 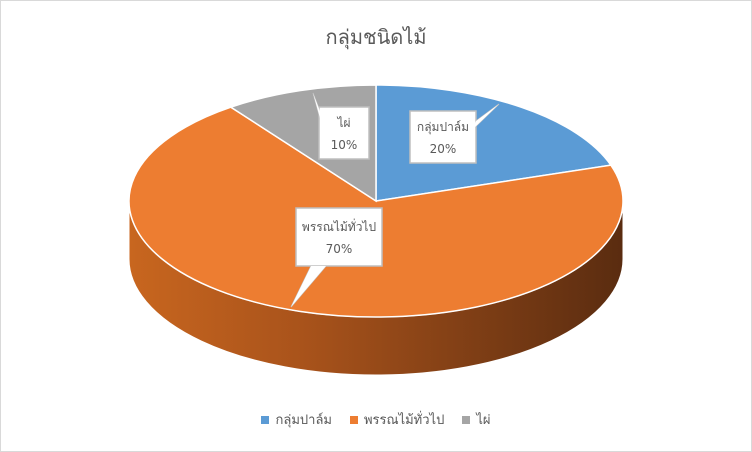 What do you see at coordinates (376, 37) in the screenshot?
I see `chart-title: กลุ่มชนิดไม้` at bounding box center [376, 37].